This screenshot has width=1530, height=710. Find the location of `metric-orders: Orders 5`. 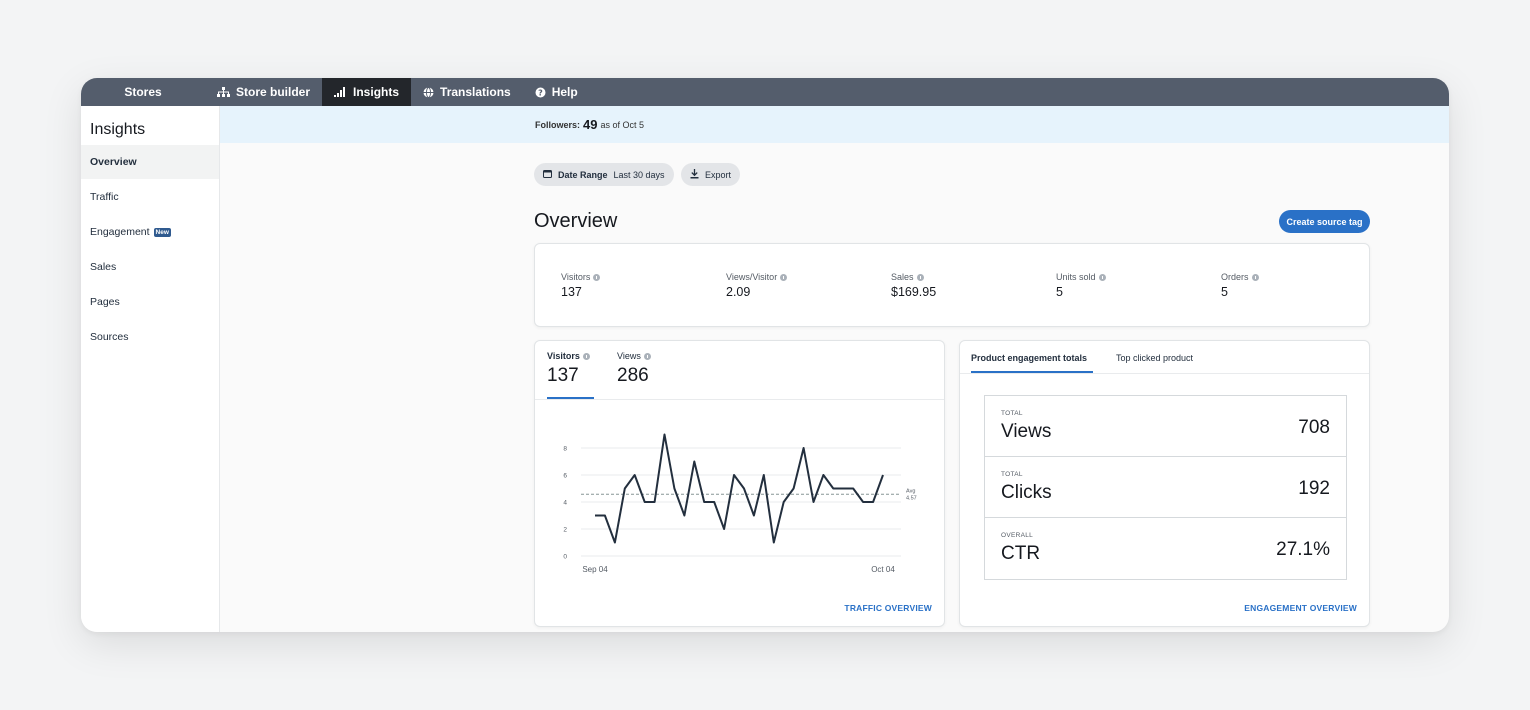

metric-orders: Orders 5 is located at coordinates (1240, 285).